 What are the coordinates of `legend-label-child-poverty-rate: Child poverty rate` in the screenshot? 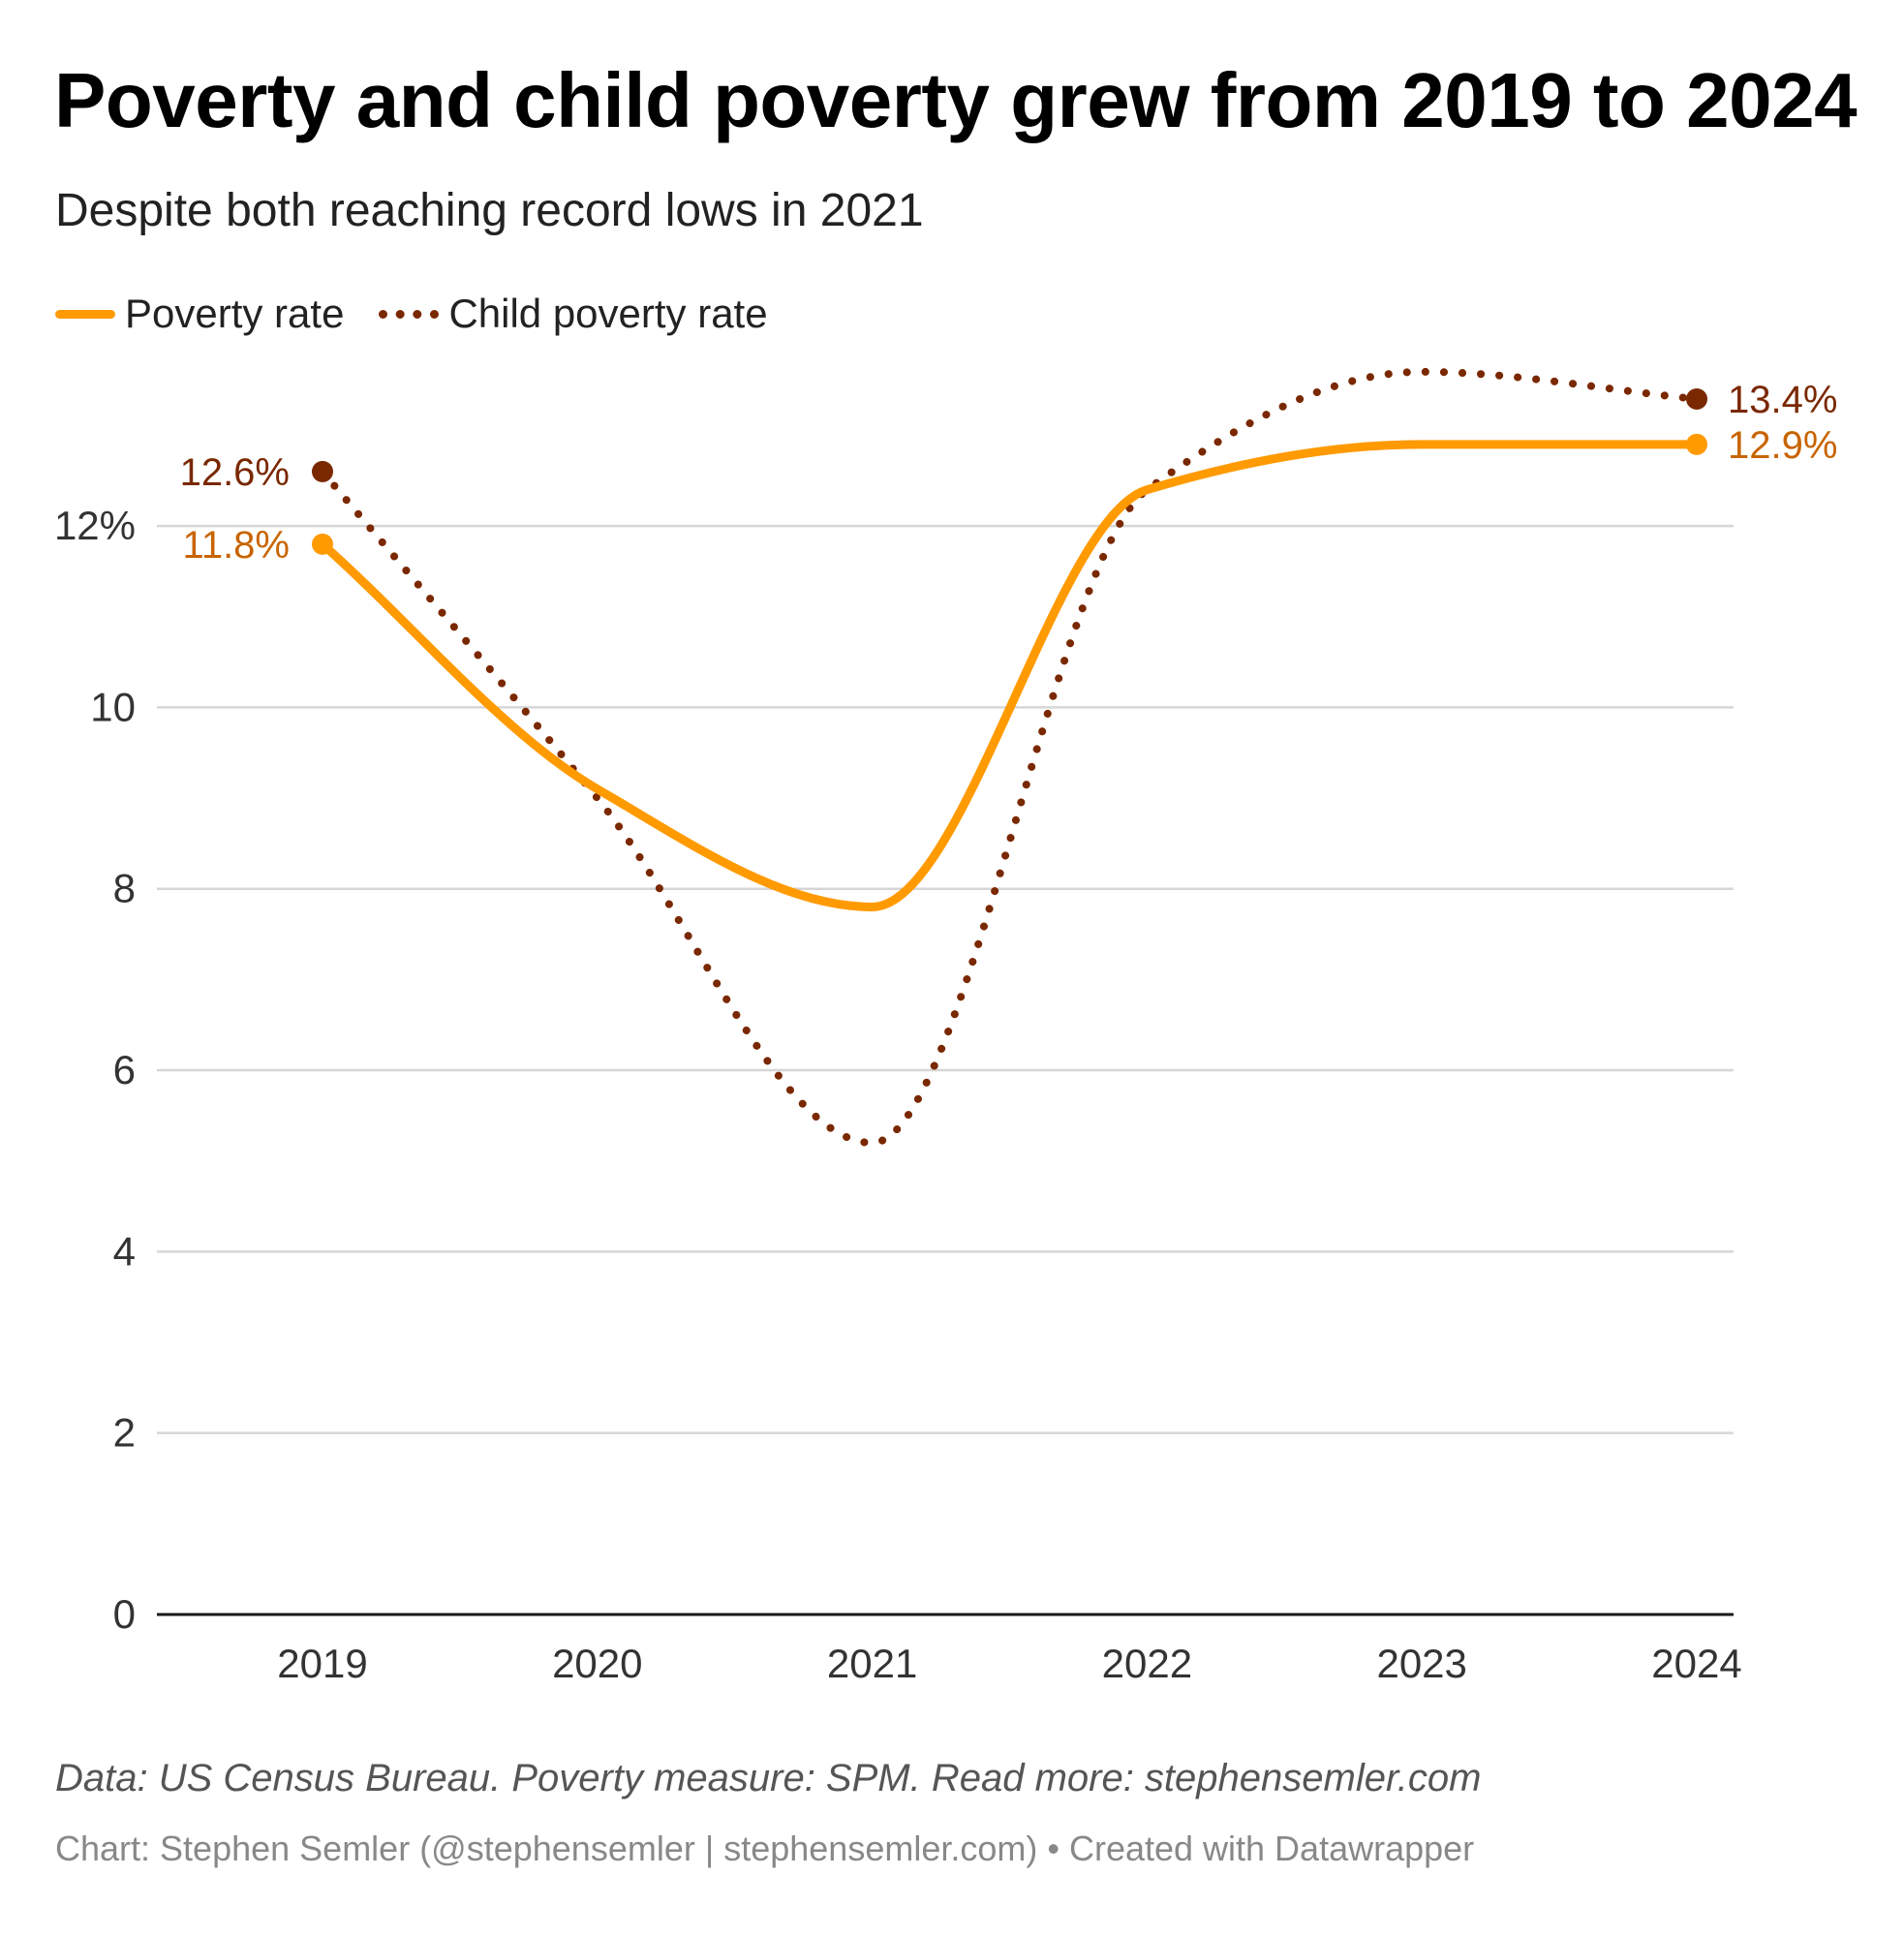 It's located at (608, 314).